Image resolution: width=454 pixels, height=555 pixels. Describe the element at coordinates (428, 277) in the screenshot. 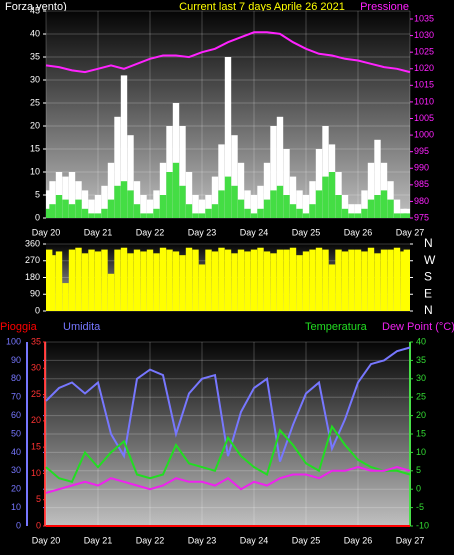

I see `y-tick-label: S` at that location.